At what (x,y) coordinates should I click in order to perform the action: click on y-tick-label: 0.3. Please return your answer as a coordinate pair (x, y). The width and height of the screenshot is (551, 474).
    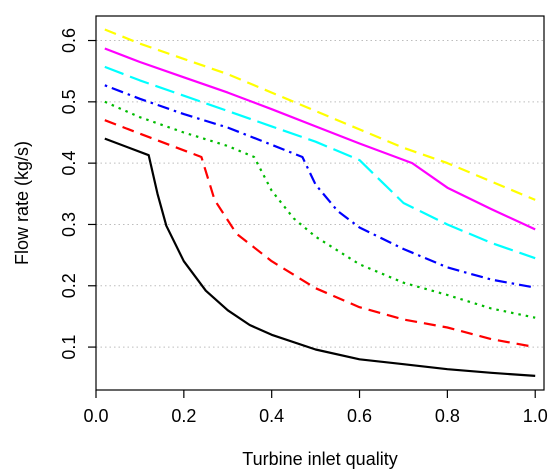
    Looking at the image, I should click on (69, 224).